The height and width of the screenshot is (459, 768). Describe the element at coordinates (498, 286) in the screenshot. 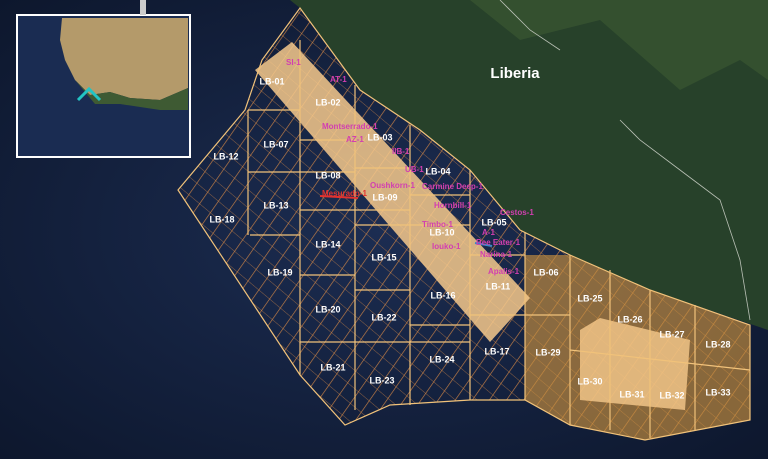

I see `block-label: LB-11` at that location.